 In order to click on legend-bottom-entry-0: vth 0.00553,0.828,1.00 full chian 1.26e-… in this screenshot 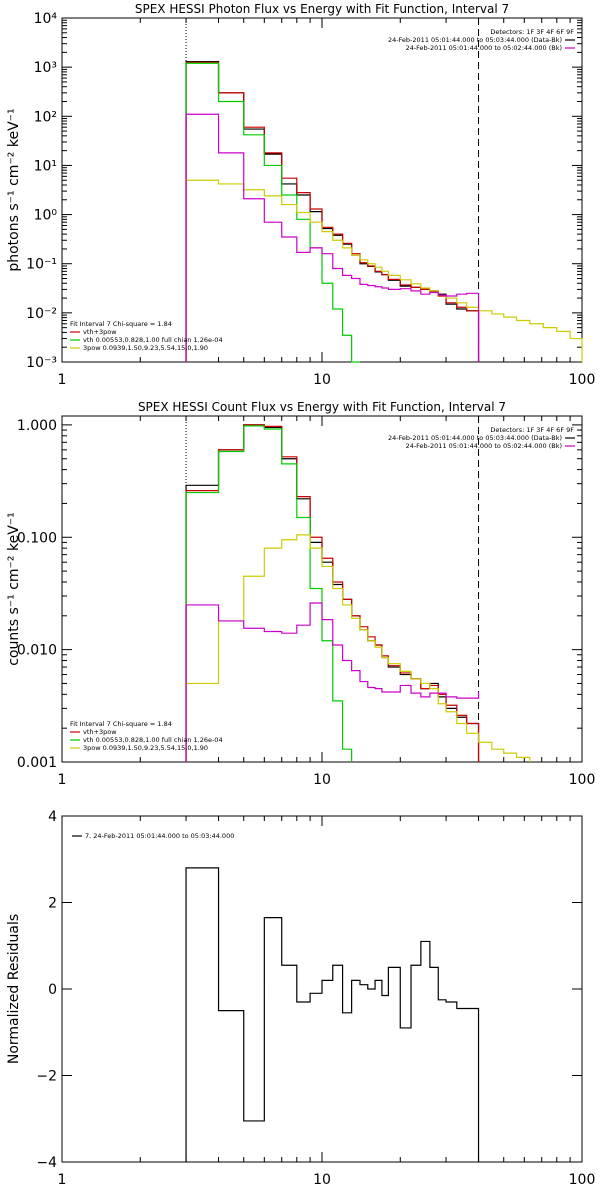, I will do `click(153, 340)`.